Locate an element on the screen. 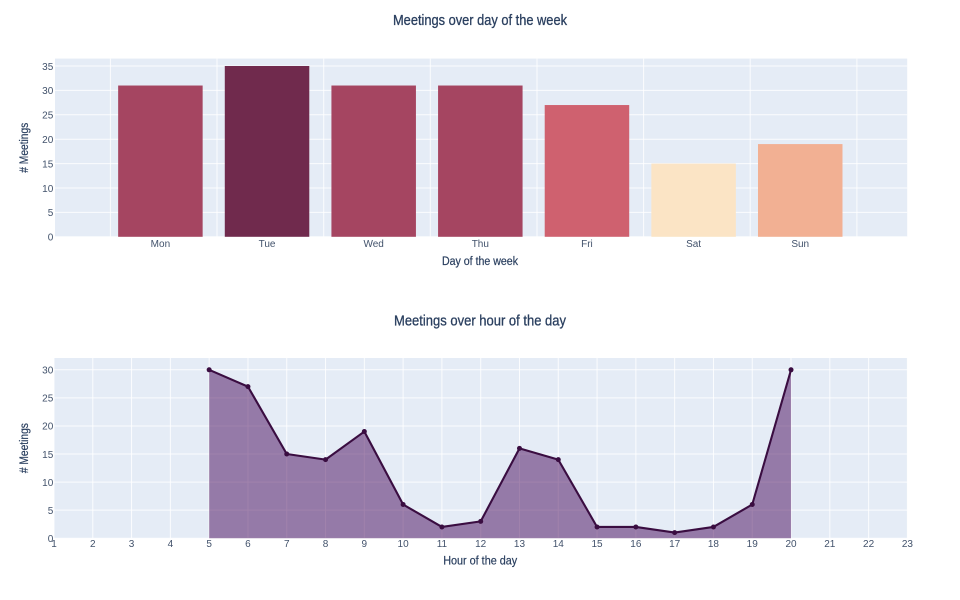 The height and width of the screenshot is (600, 960). svg-text: 18 is located at coordinates (714, 544).